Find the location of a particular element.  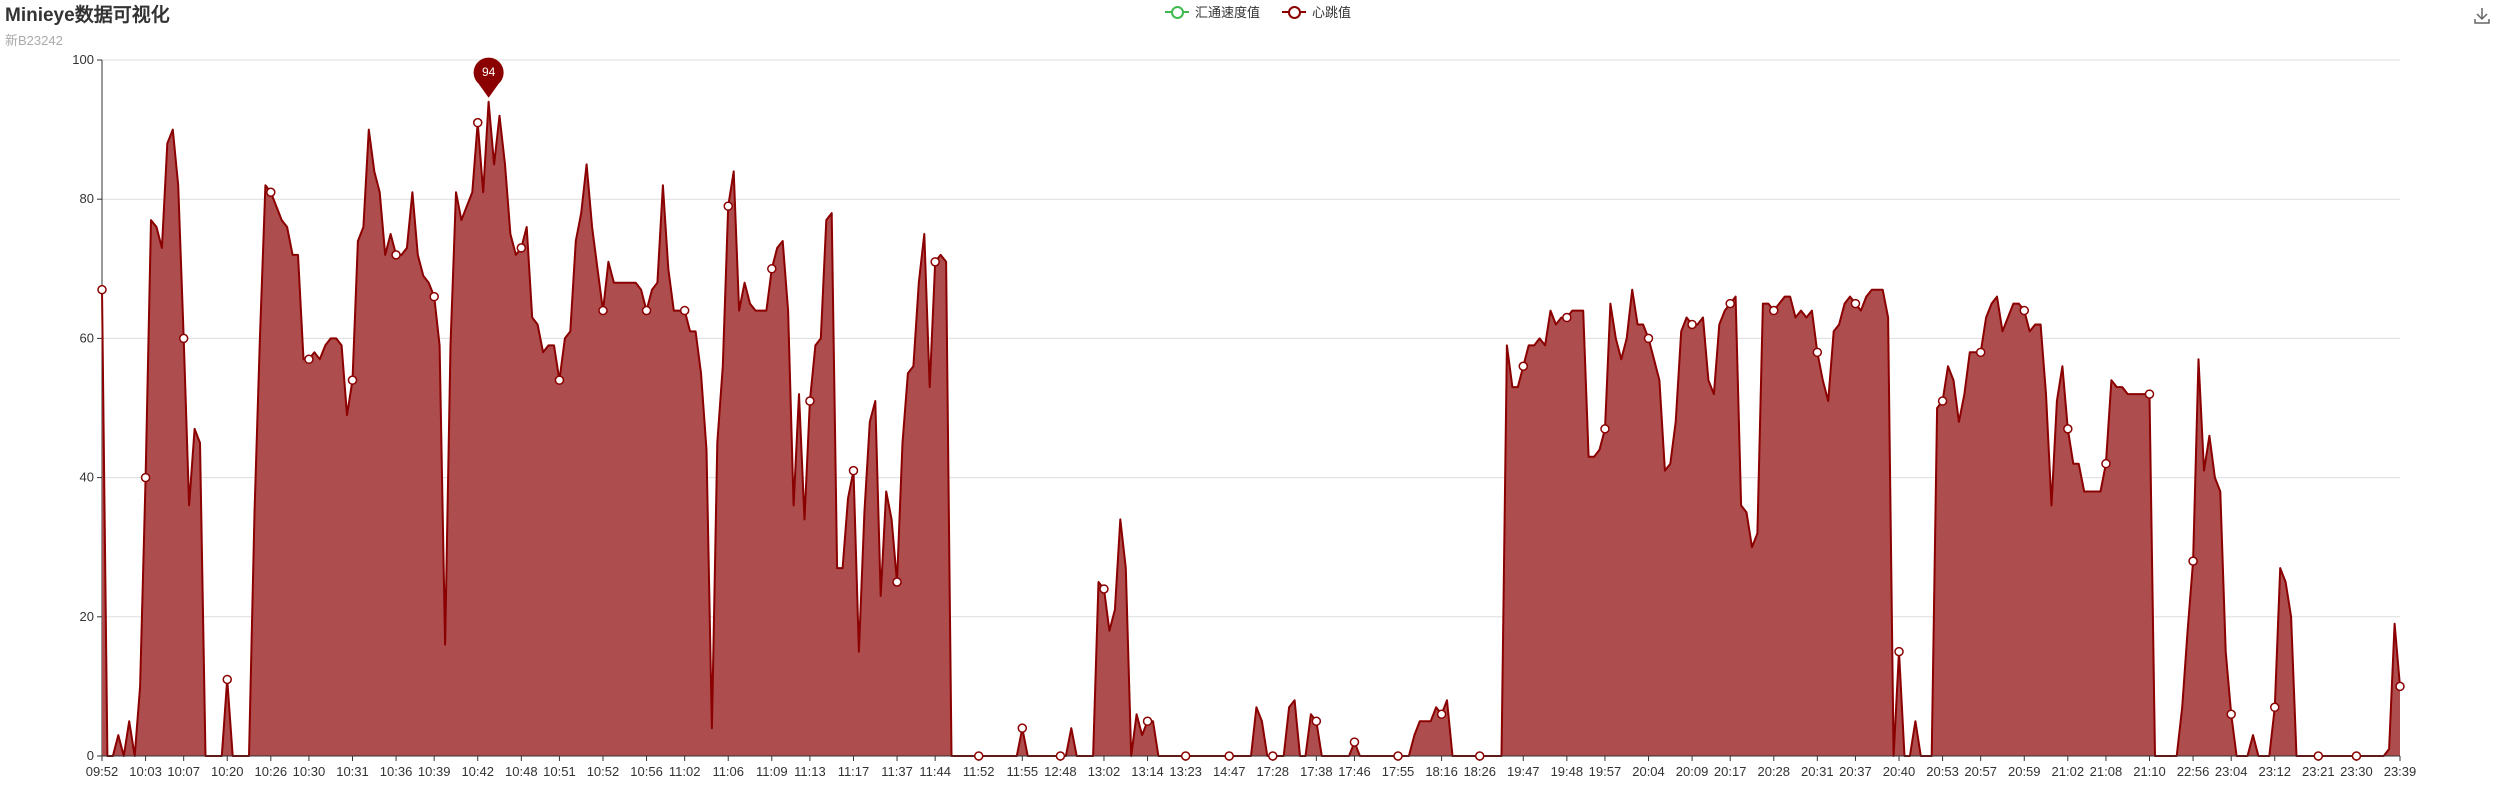

legend-swatch-heartbeat is located at coordinates (1294, 12).